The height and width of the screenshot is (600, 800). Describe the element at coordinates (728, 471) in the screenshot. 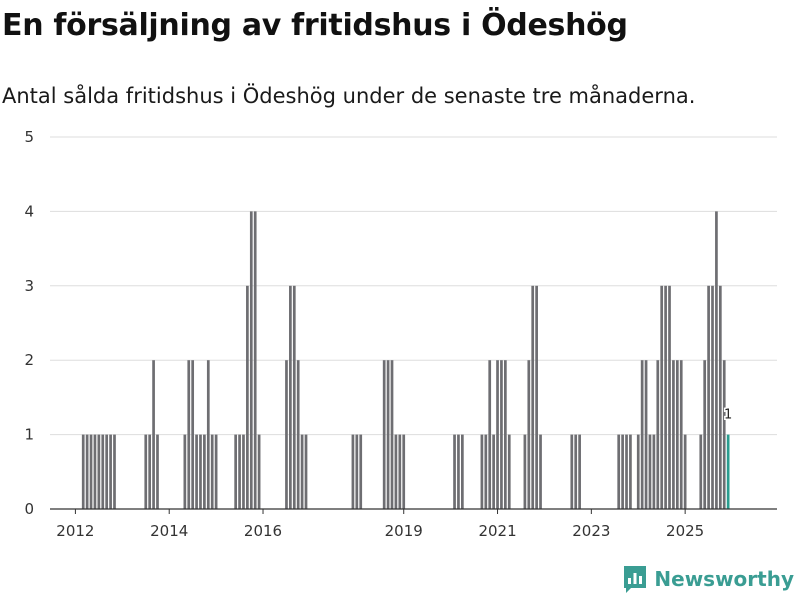

I see `highlighted-bar` at that location.